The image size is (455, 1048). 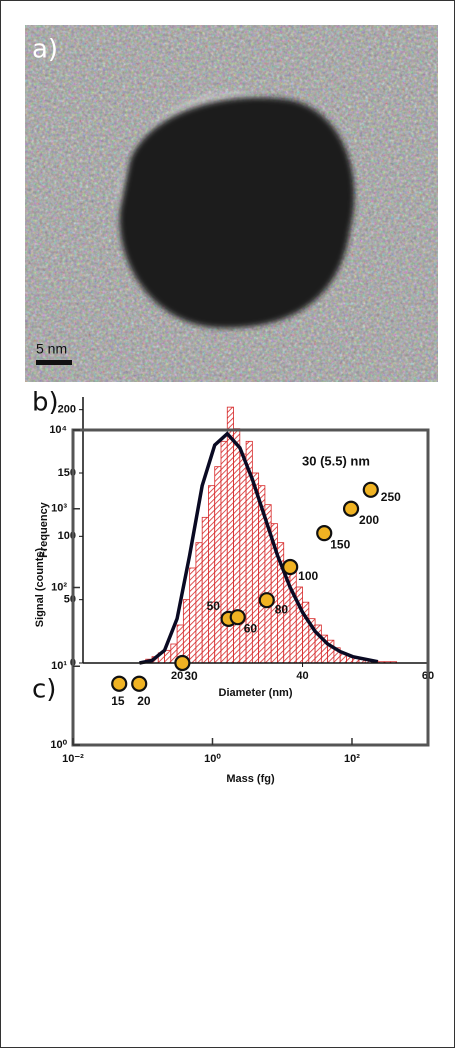 What do you see at coordinates (59, 587) in the screenshot?
I see `y-tick-label: 10²` at bounding box center [59, 587].